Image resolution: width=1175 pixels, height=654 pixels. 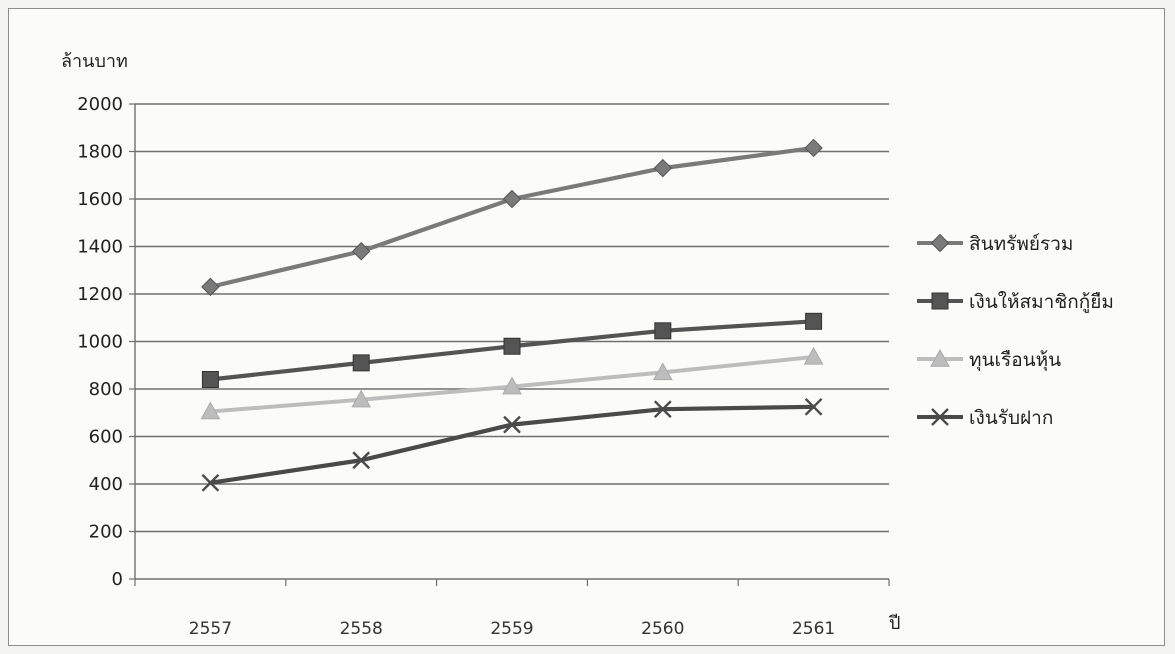 I want to click on y-tick-label: 1000, so click(x=100, y=342).